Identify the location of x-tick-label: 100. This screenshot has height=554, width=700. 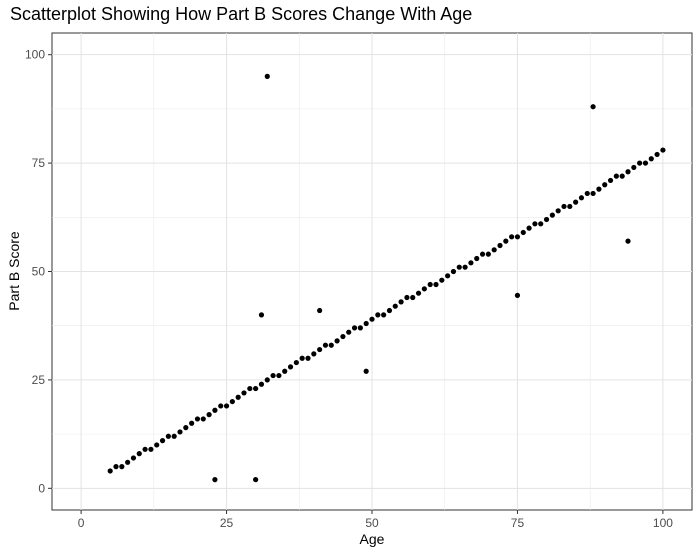
(663, 523).